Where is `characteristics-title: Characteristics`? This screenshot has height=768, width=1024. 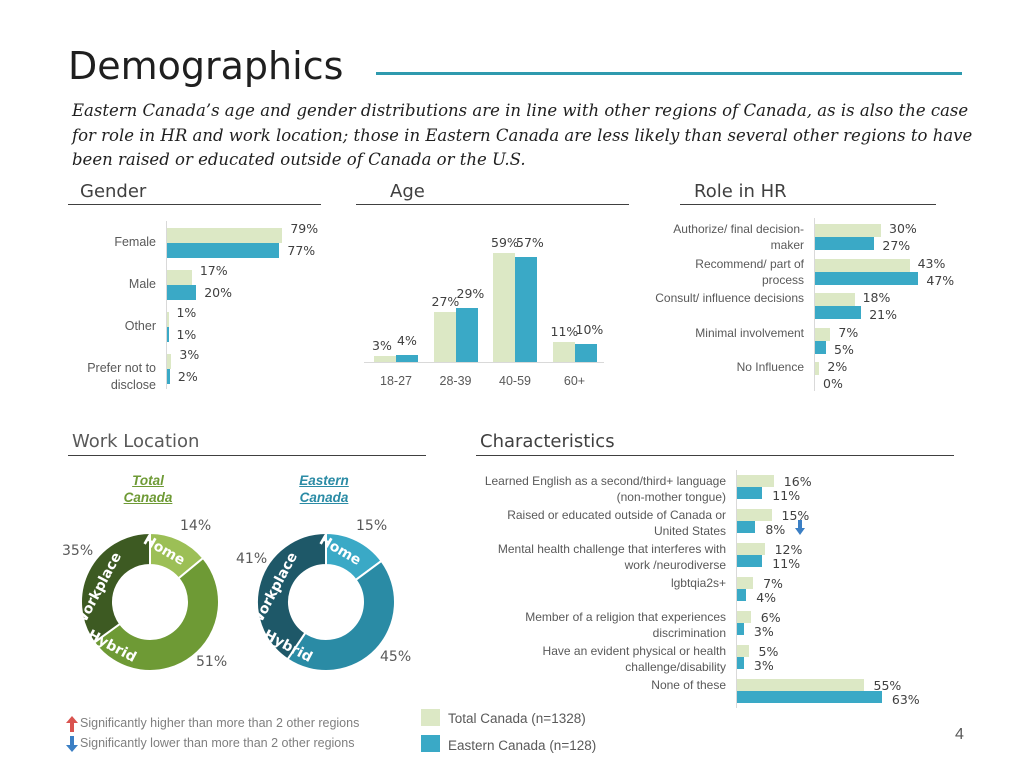
characteristics-title: Characteristics is located at coordinates (547, 441).